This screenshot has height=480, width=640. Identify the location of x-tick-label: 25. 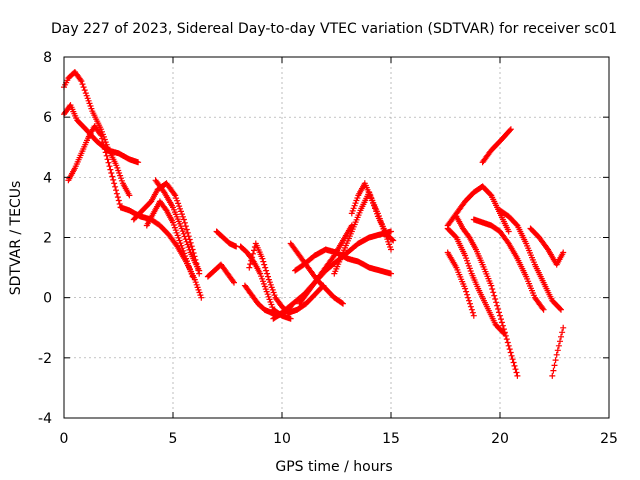
(609, 439).